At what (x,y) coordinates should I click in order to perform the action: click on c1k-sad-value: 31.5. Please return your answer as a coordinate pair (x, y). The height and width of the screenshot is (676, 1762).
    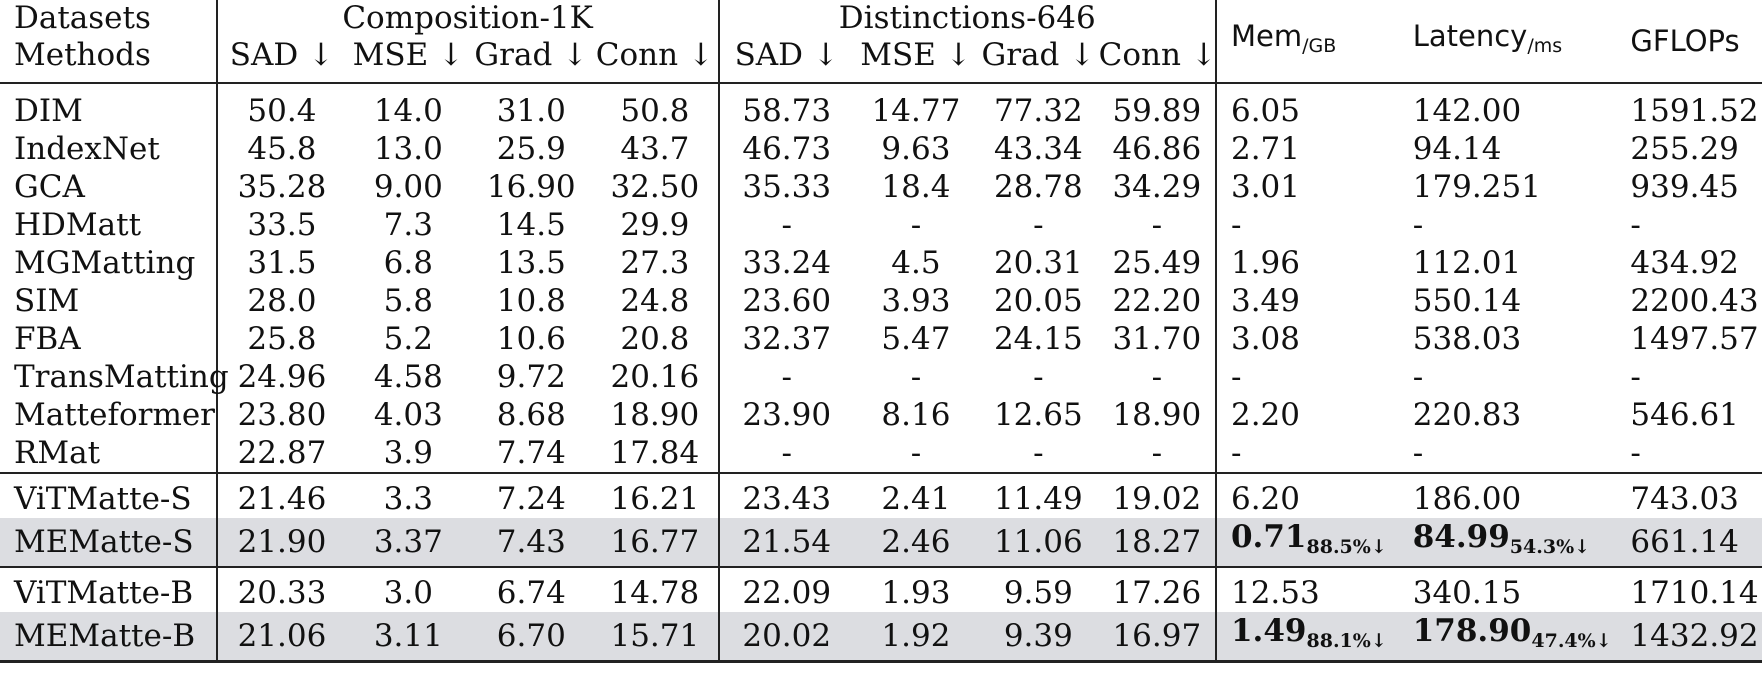
    Looking at the image, I should click on (281, 263).